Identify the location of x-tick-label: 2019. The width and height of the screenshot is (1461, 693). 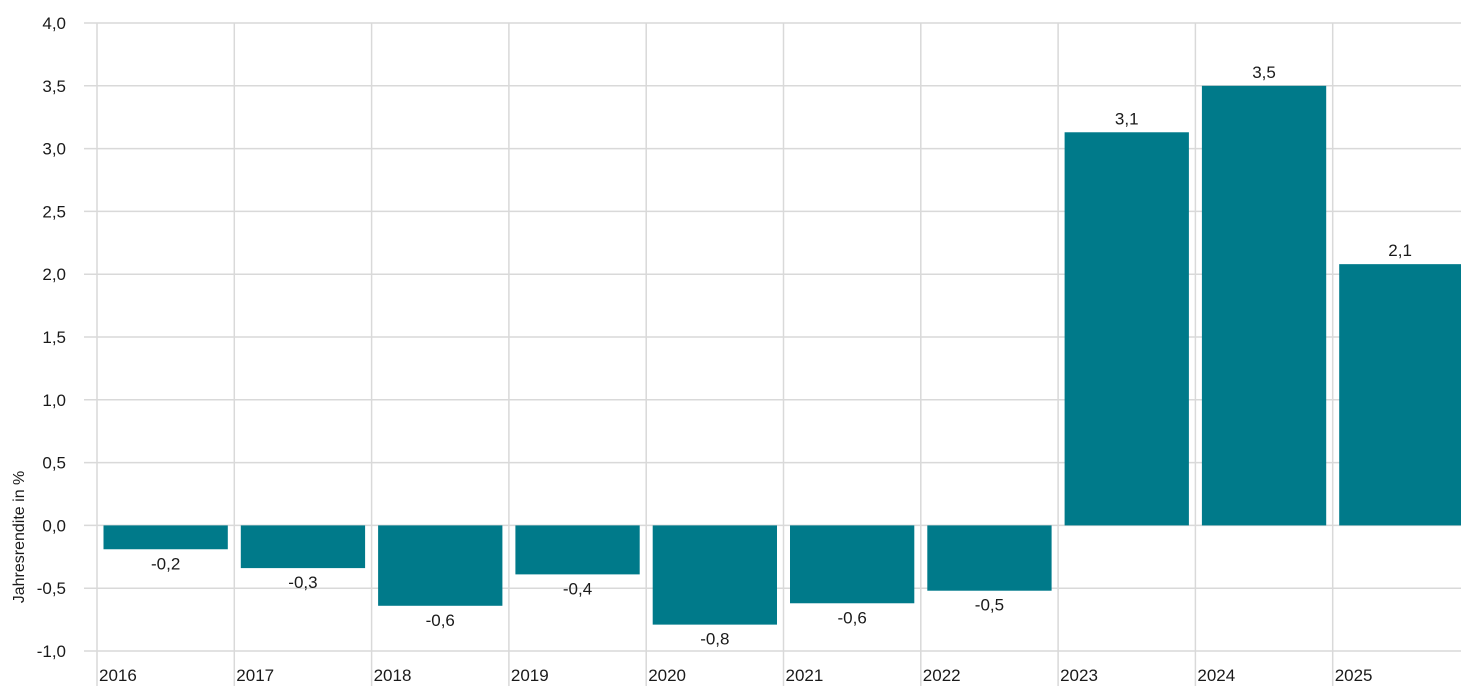
(530, 675).